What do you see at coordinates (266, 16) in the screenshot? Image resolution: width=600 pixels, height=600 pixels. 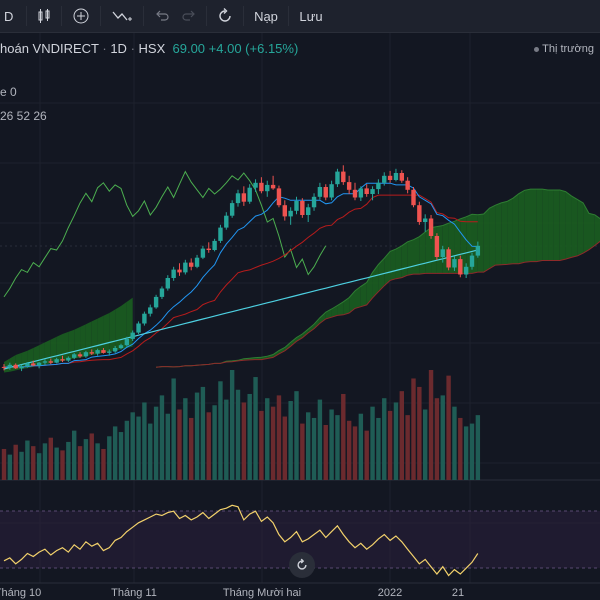 I see `publish-button: Nạp` at bounding box center [266, 16].